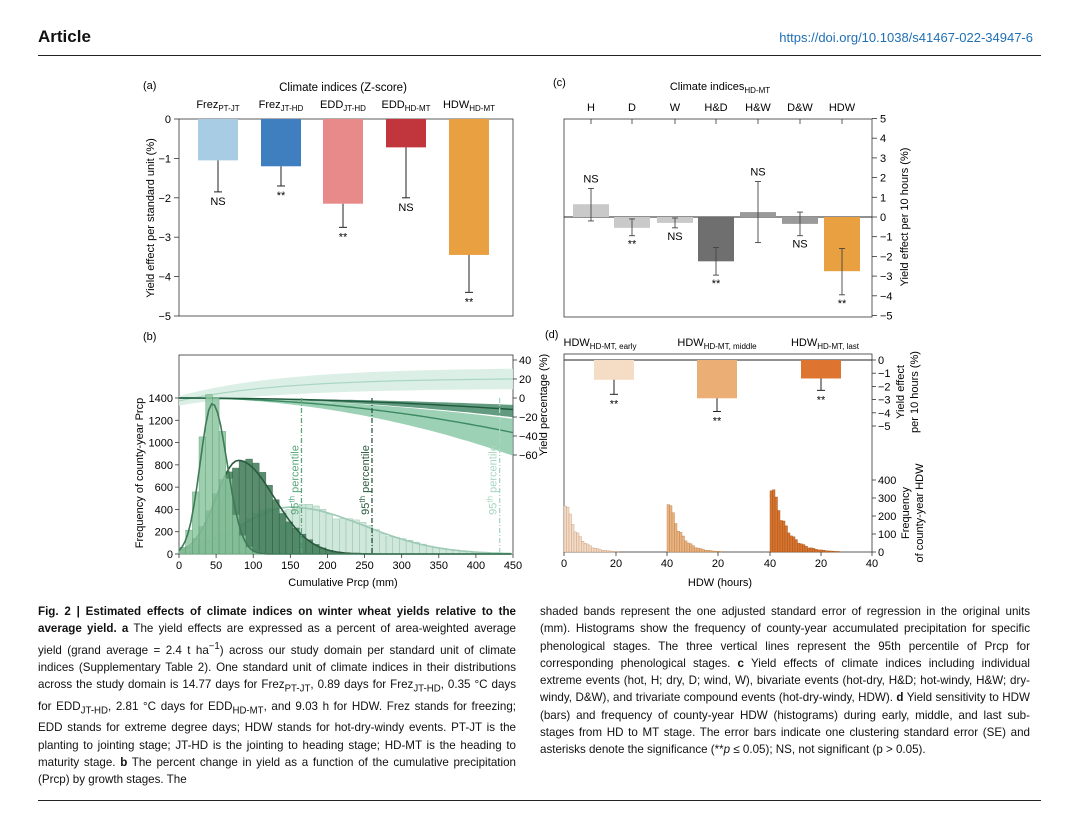 Image resolution: width=1079 pixels, height=827 pixels. What do you see at coordinates (559, 83) in the screenshot?
I see `panel-c-letter: (c)` at bounding box center [559, 83].